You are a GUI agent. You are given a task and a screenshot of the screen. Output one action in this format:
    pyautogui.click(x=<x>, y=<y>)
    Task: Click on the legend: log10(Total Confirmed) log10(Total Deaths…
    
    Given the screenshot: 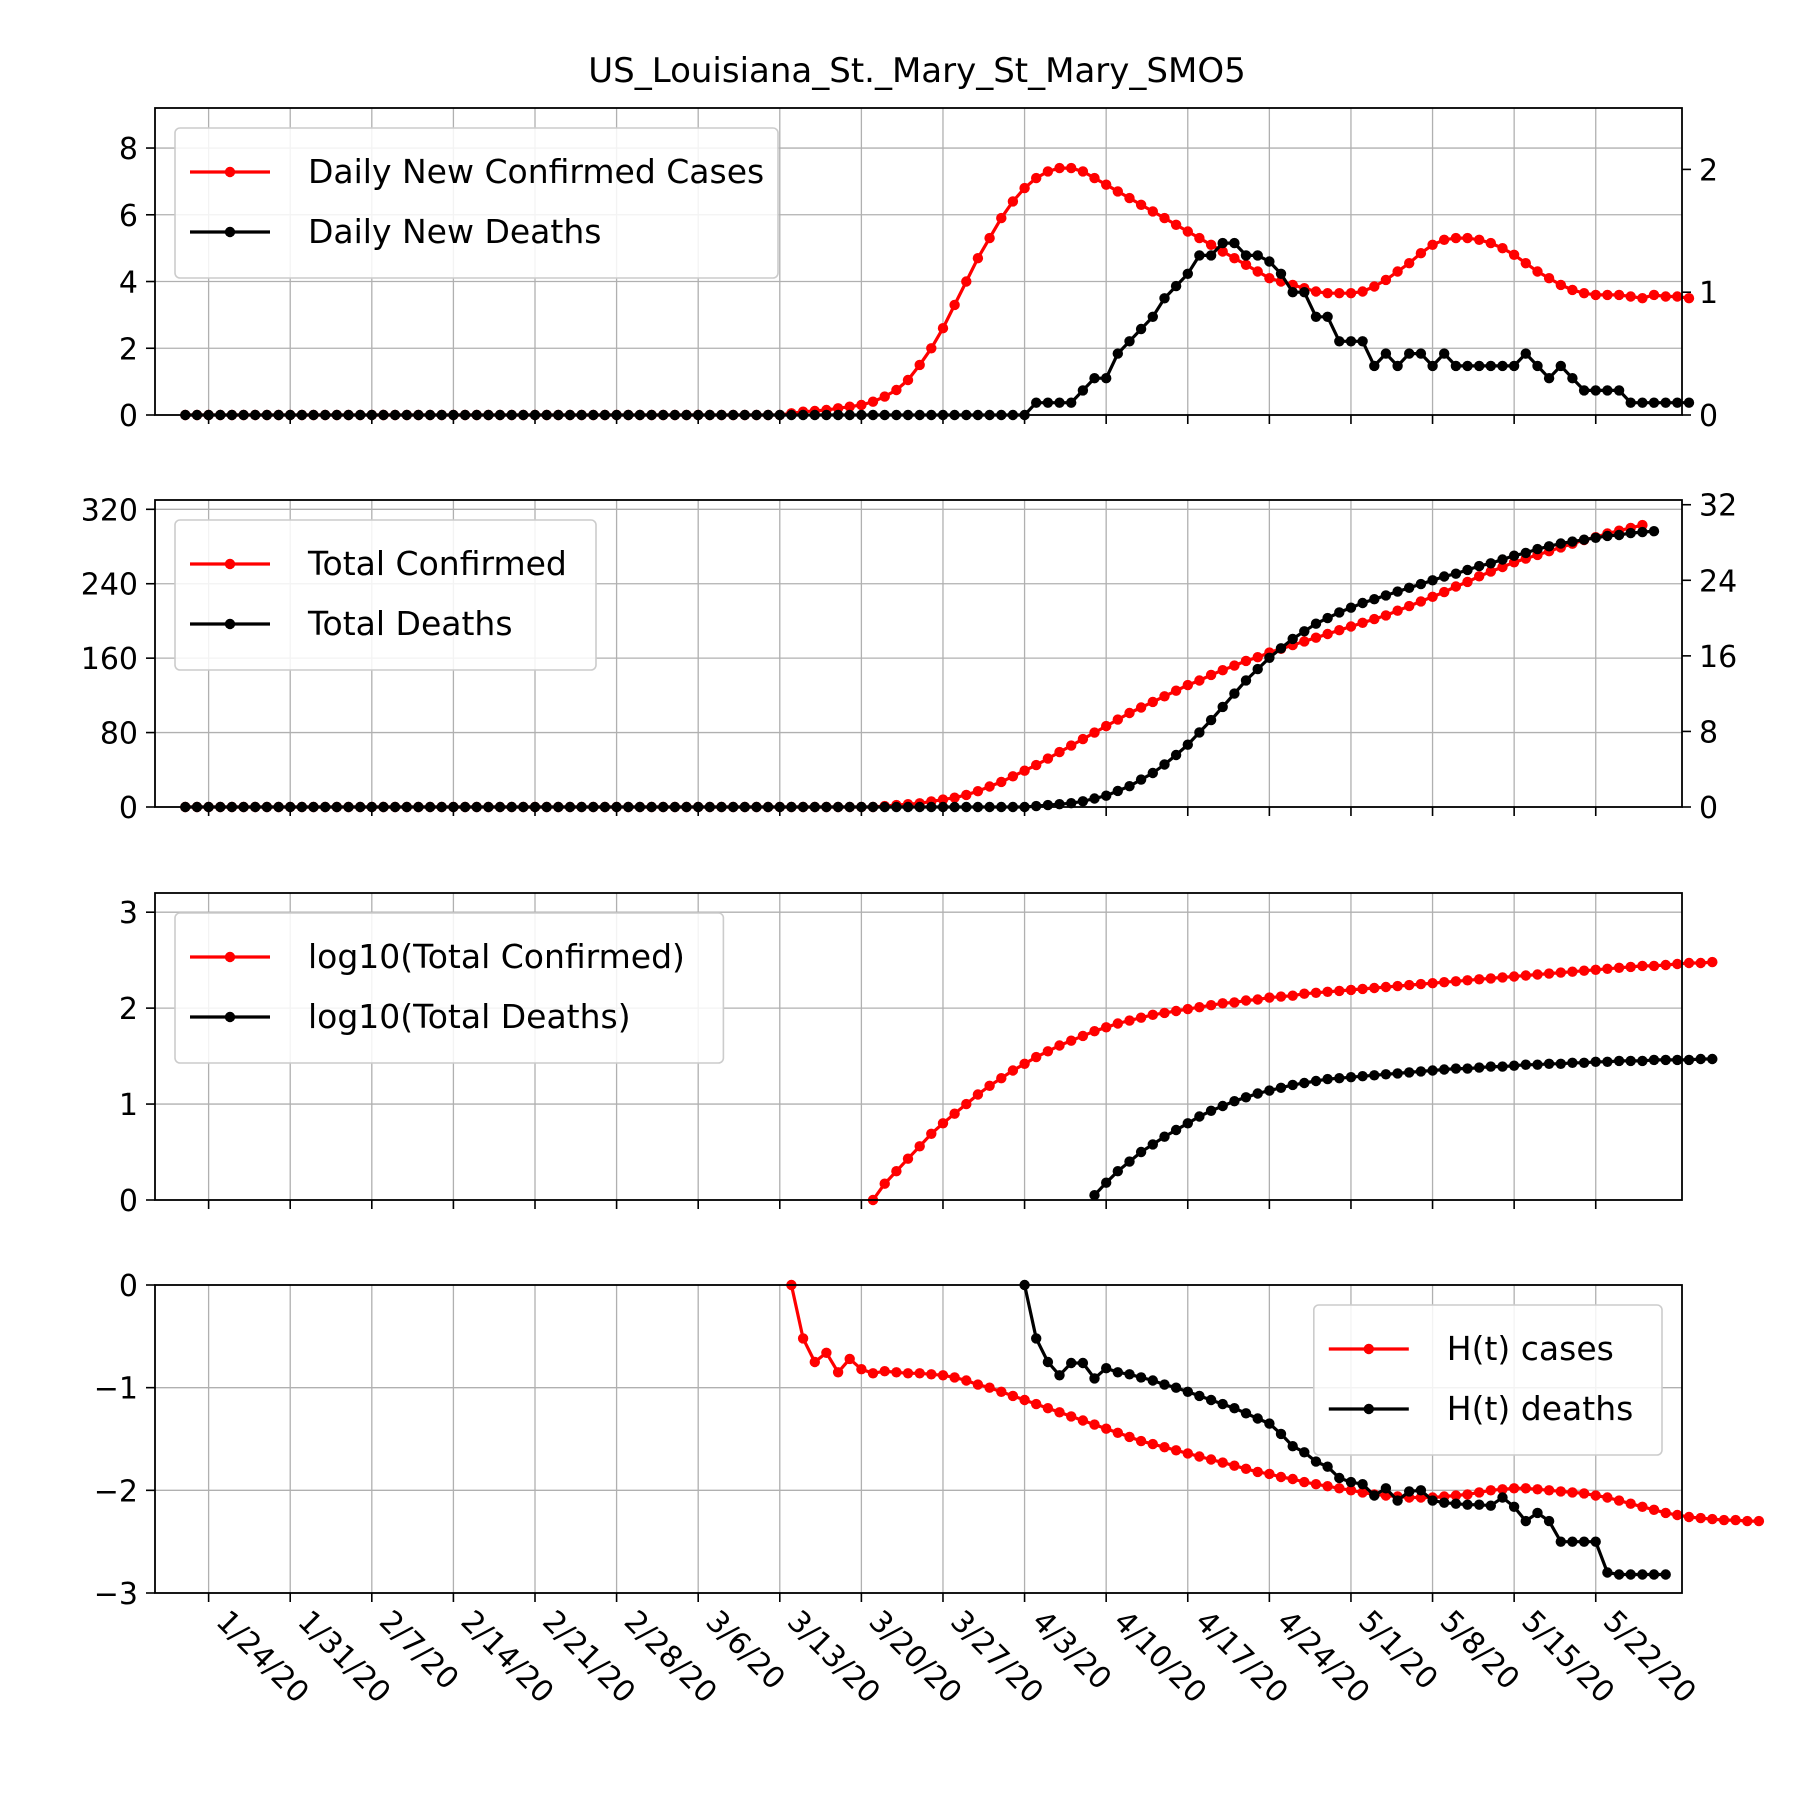 What is the action you would take?
    pyautogui.click(x=449, y=988)
    